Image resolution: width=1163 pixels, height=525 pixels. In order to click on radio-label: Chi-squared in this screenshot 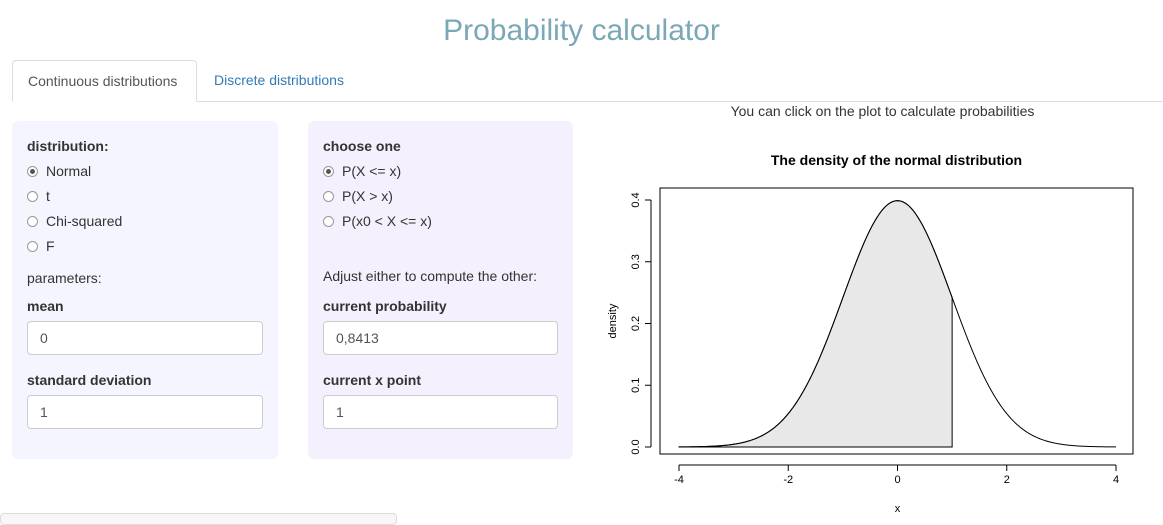, I will do `click(84, 221)`.